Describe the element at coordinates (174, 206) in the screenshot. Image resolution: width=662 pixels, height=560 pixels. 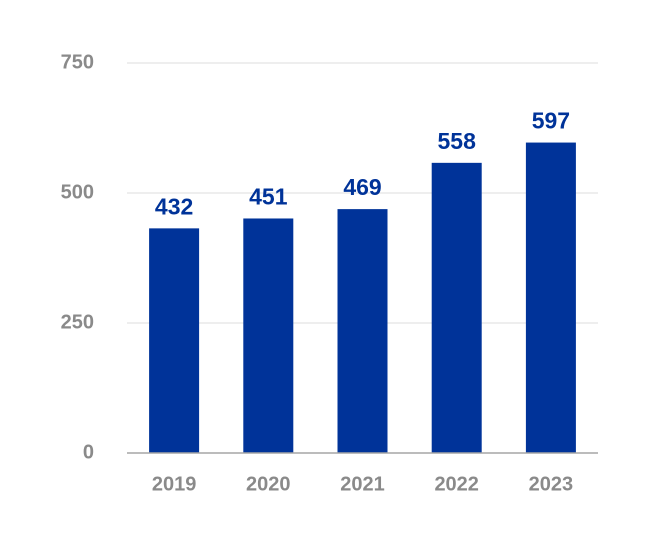
I see `data-label-2019: 432` at that location.